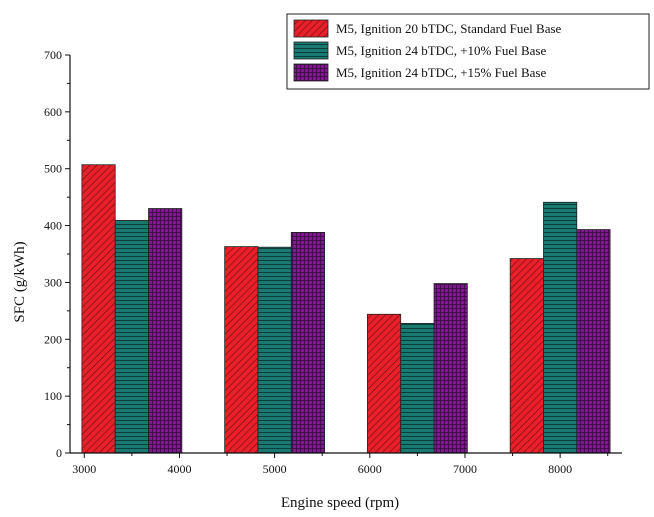  I want to click on x-tick-label: 8000, so click(560, 469).